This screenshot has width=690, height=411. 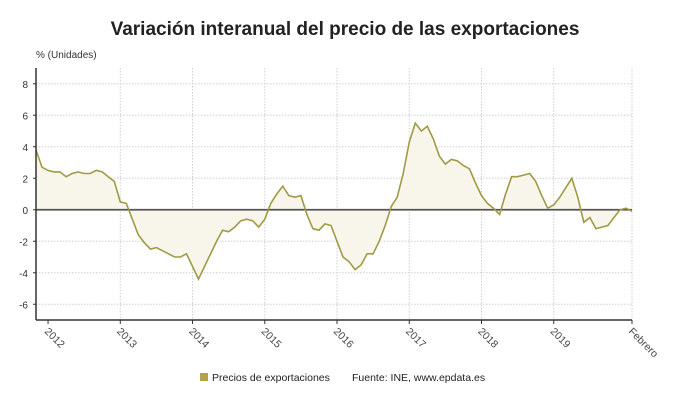 What do you see at coordinates (418, 378) in the screenshot?
I see `source-label: Fuente: INE, www.epdata.es` at bounding box center [418, 378].